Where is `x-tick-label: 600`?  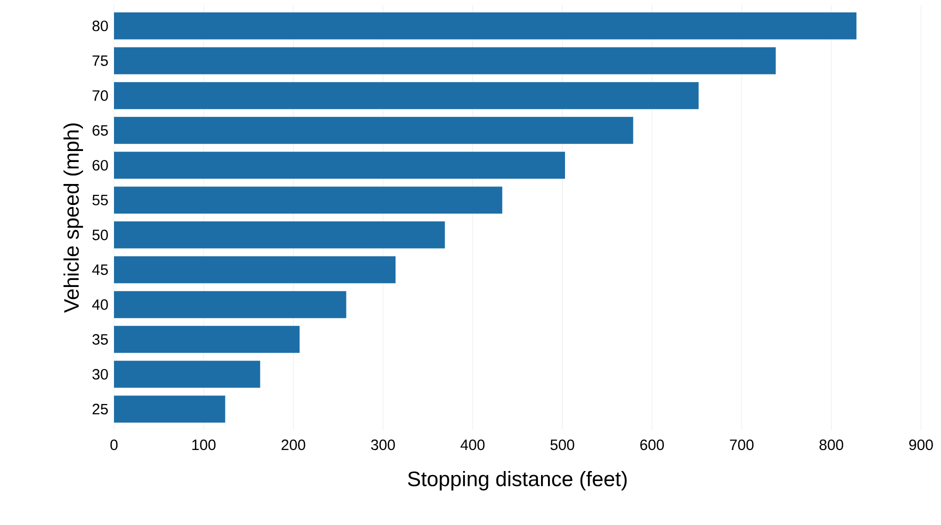 x-tick-label: 600 is located at coordinates (652, 445).